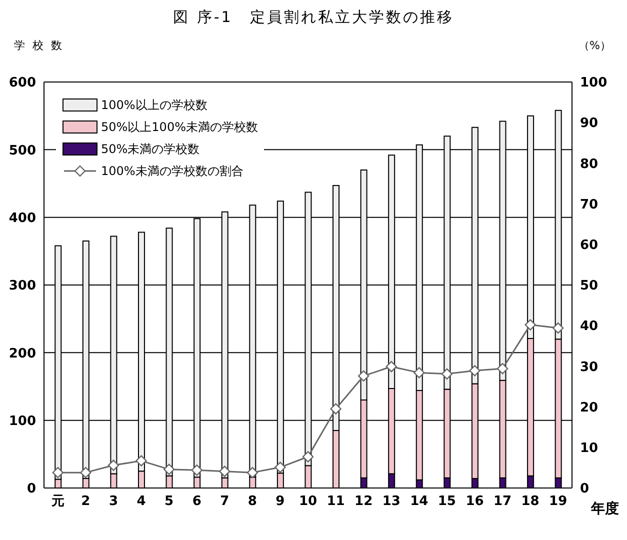 The width and height of the screenshot is (627, 540). Describe the element at coordinates (585, 489) in the screenshot. I see `y2-tick-label: 0` at that location.